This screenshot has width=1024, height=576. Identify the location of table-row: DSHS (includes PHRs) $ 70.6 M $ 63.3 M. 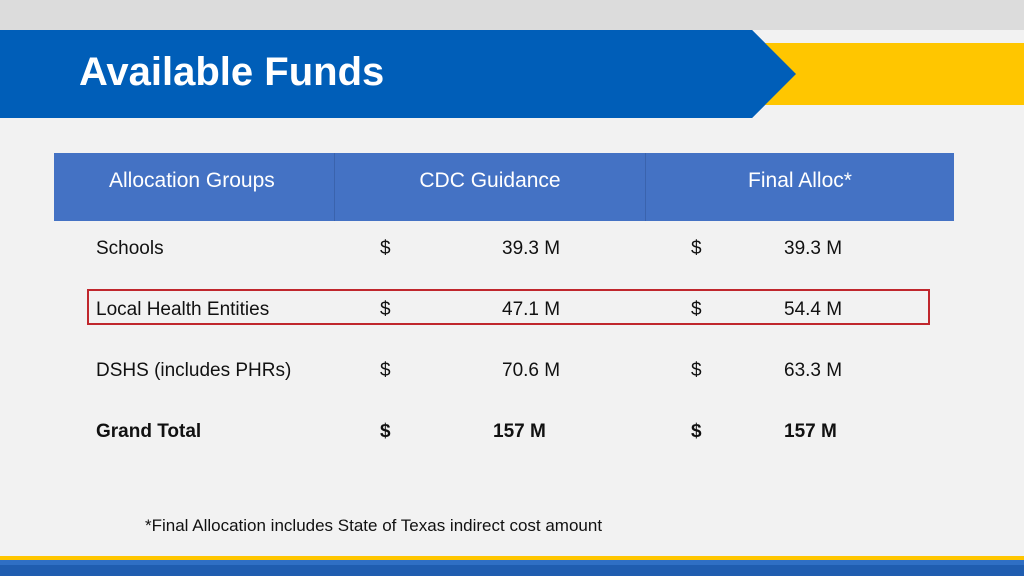
(504, 372).